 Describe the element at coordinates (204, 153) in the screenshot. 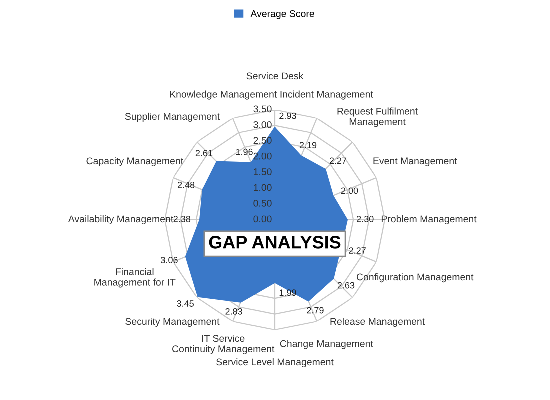

I see `text: 2.61` at that location.